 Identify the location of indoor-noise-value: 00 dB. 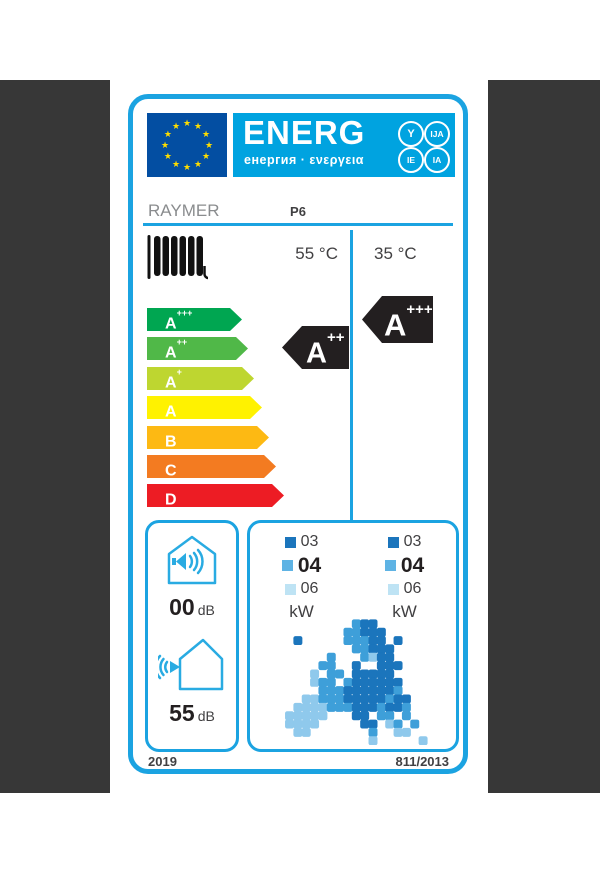
(192, 607).